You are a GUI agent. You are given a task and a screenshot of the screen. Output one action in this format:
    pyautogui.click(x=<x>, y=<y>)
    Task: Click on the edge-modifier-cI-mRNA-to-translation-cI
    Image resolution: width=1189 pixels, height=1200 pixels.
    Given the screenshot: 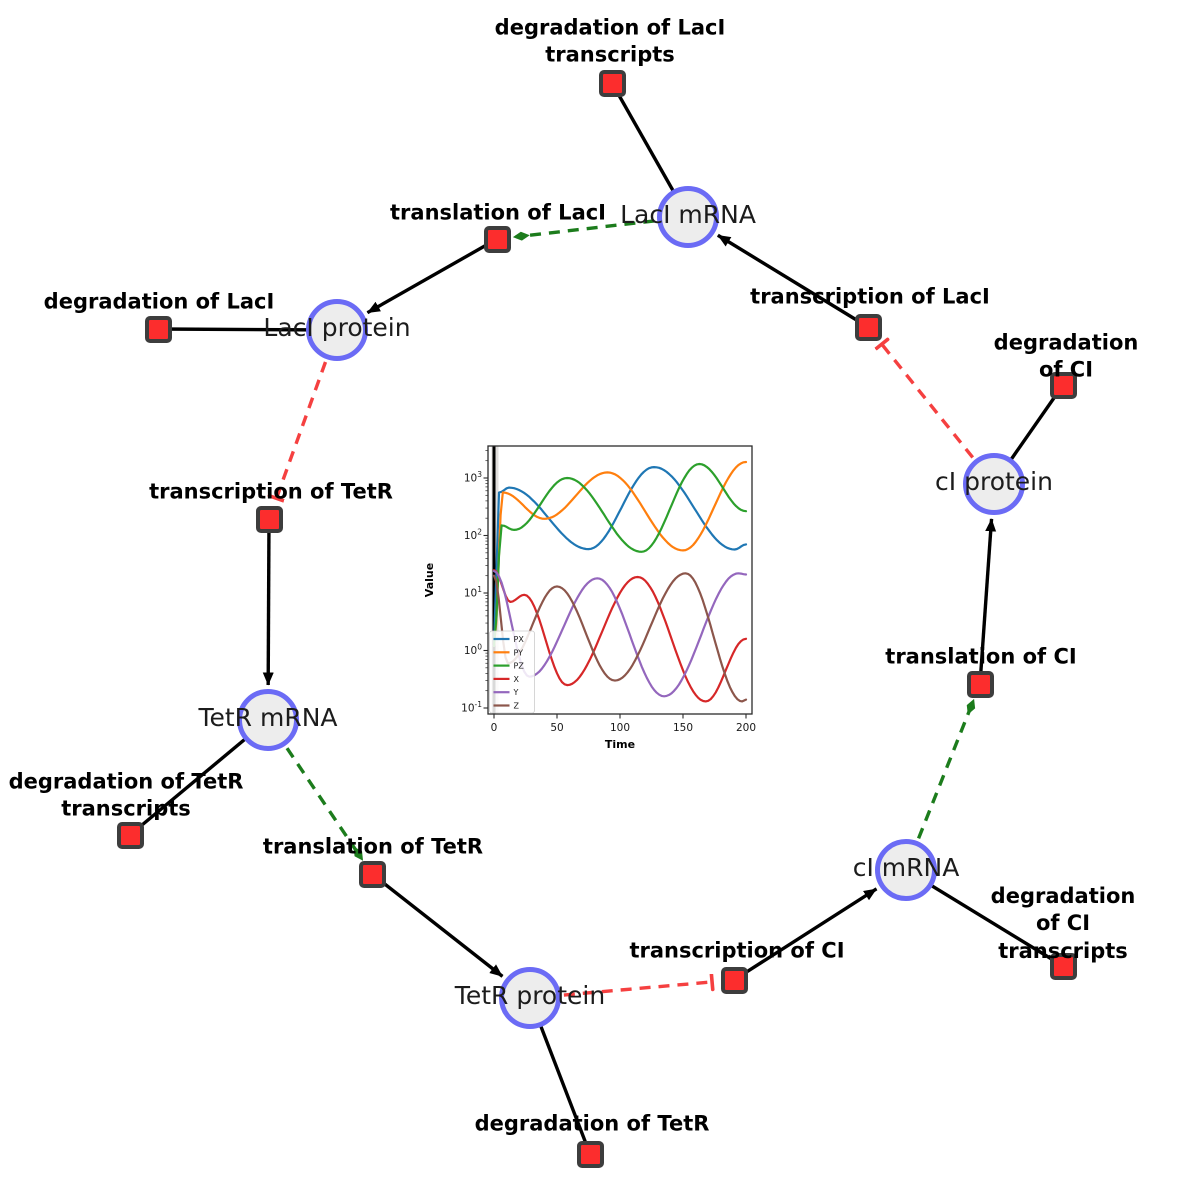 What is the action you would take?
    pyautogui.click(x=946, y=769)
    